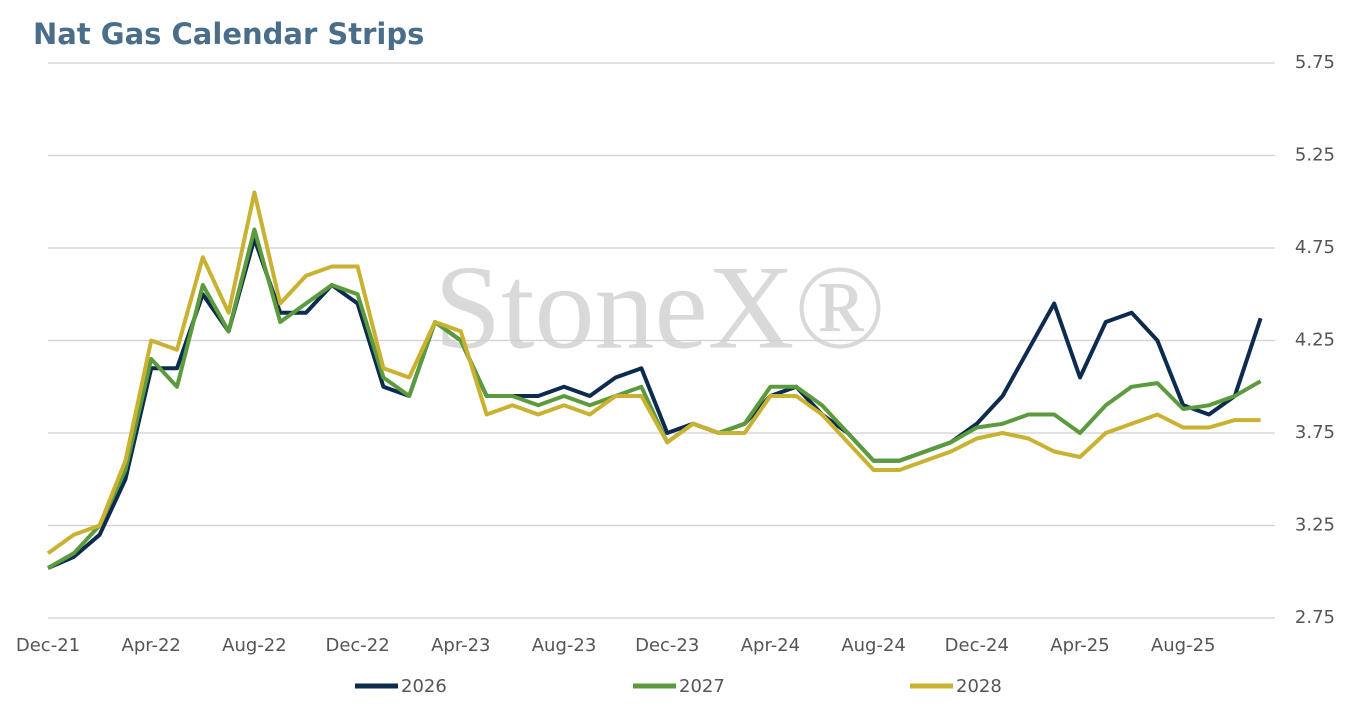 The height and width of the screenshot is (711, 1350). What do you see at coordinates (1315, 525) in the screenshot?
I see `y-tick-label: 3.25` at bounding box center [1315, 525].